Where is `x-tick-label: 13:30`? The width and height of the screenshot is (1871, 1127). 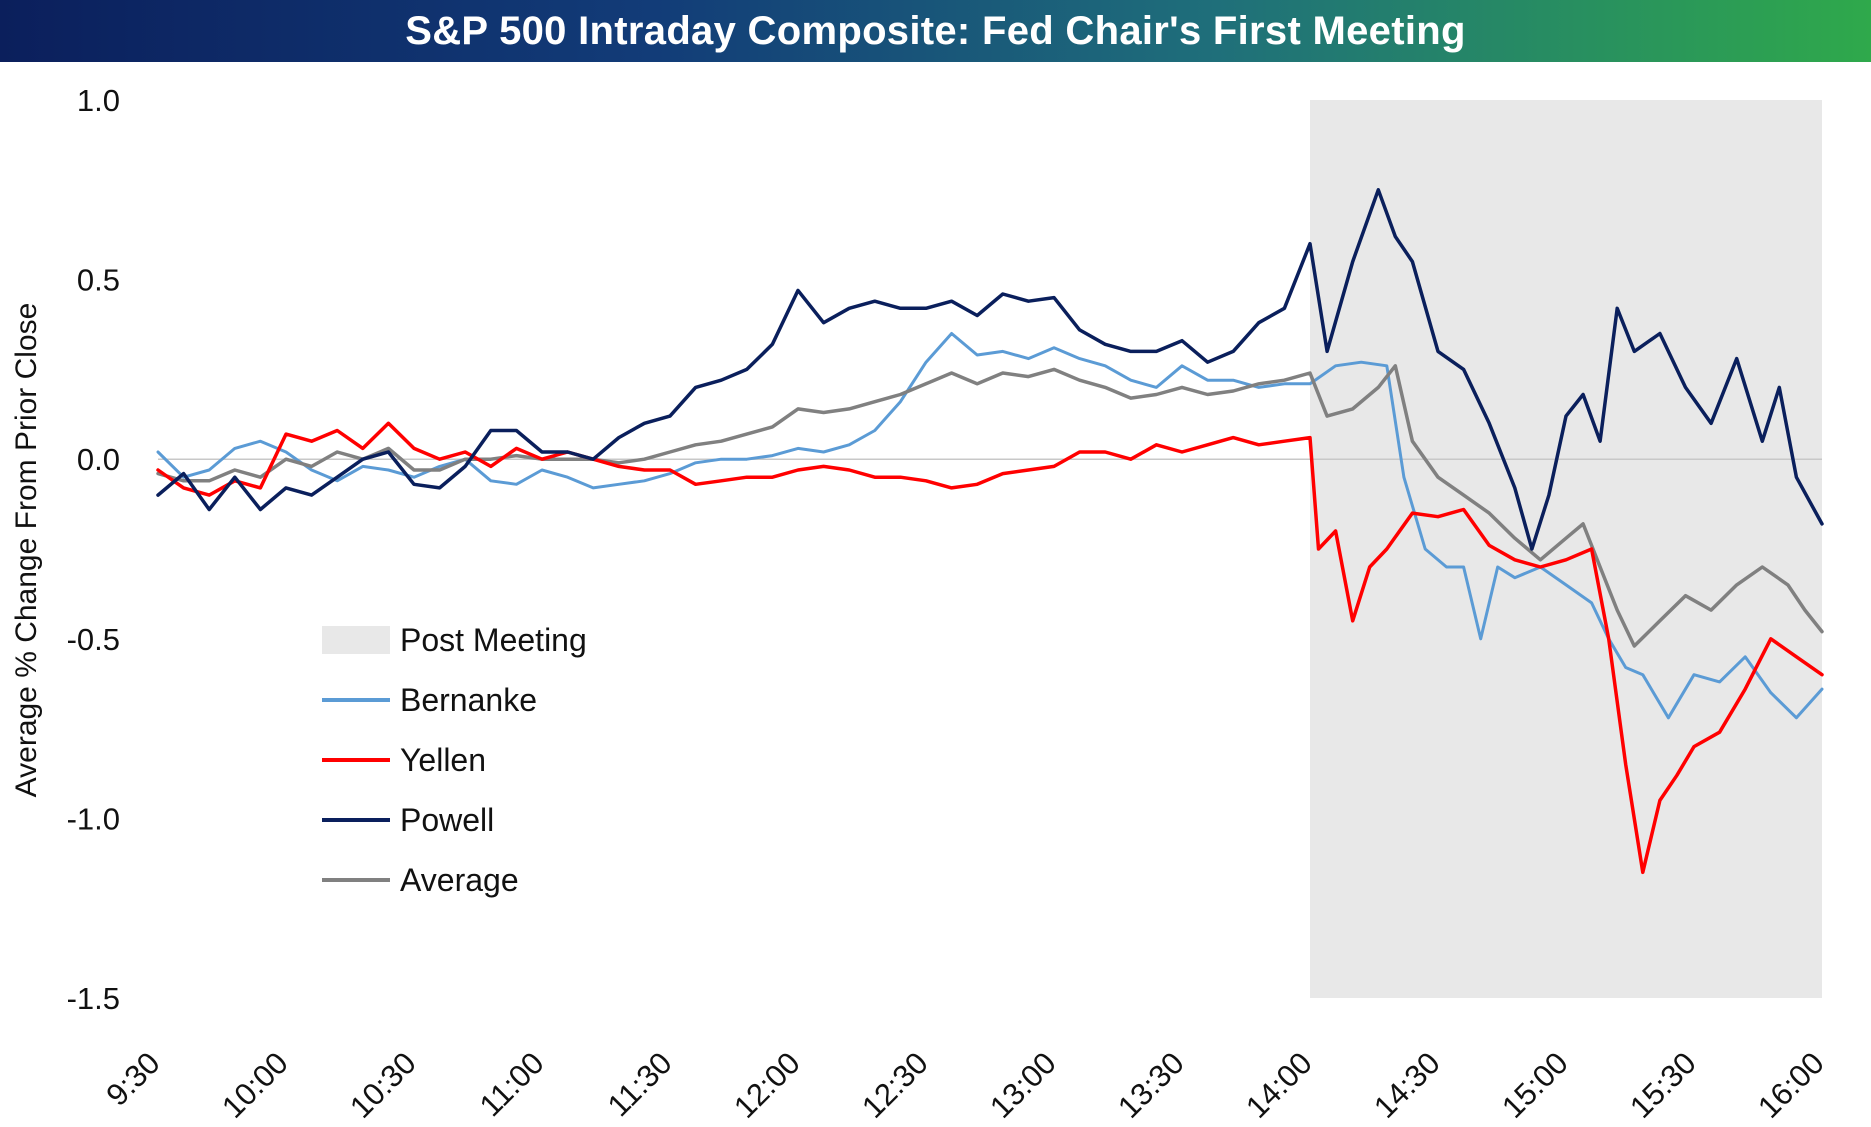
x-tick-label: 13:30 is located at coordinates (1151, 1085).